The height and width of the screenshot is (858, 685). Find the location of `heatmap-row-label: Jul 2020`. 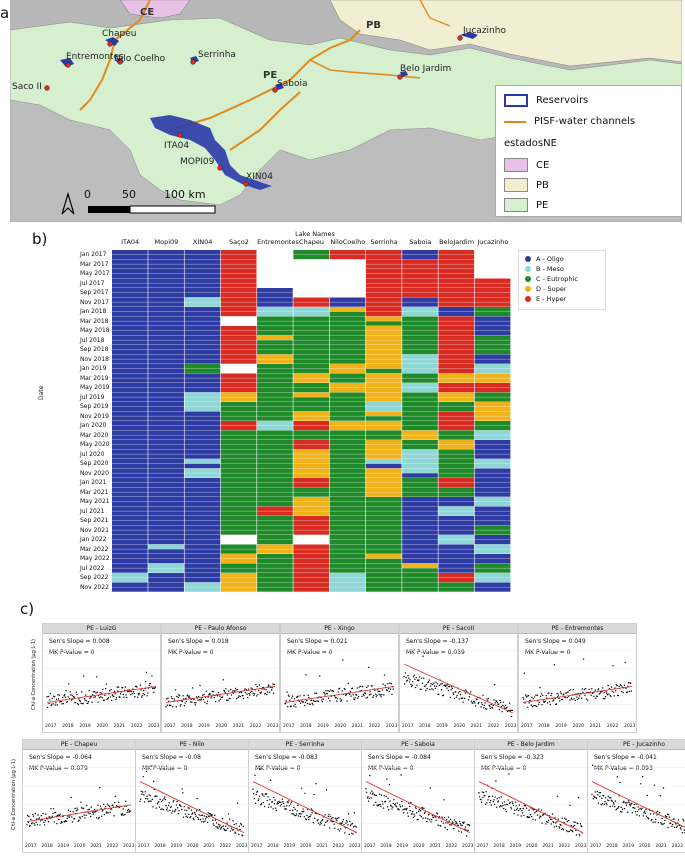

heatmap-row-label: Jul 2020 is located at coordinates (92, 454).